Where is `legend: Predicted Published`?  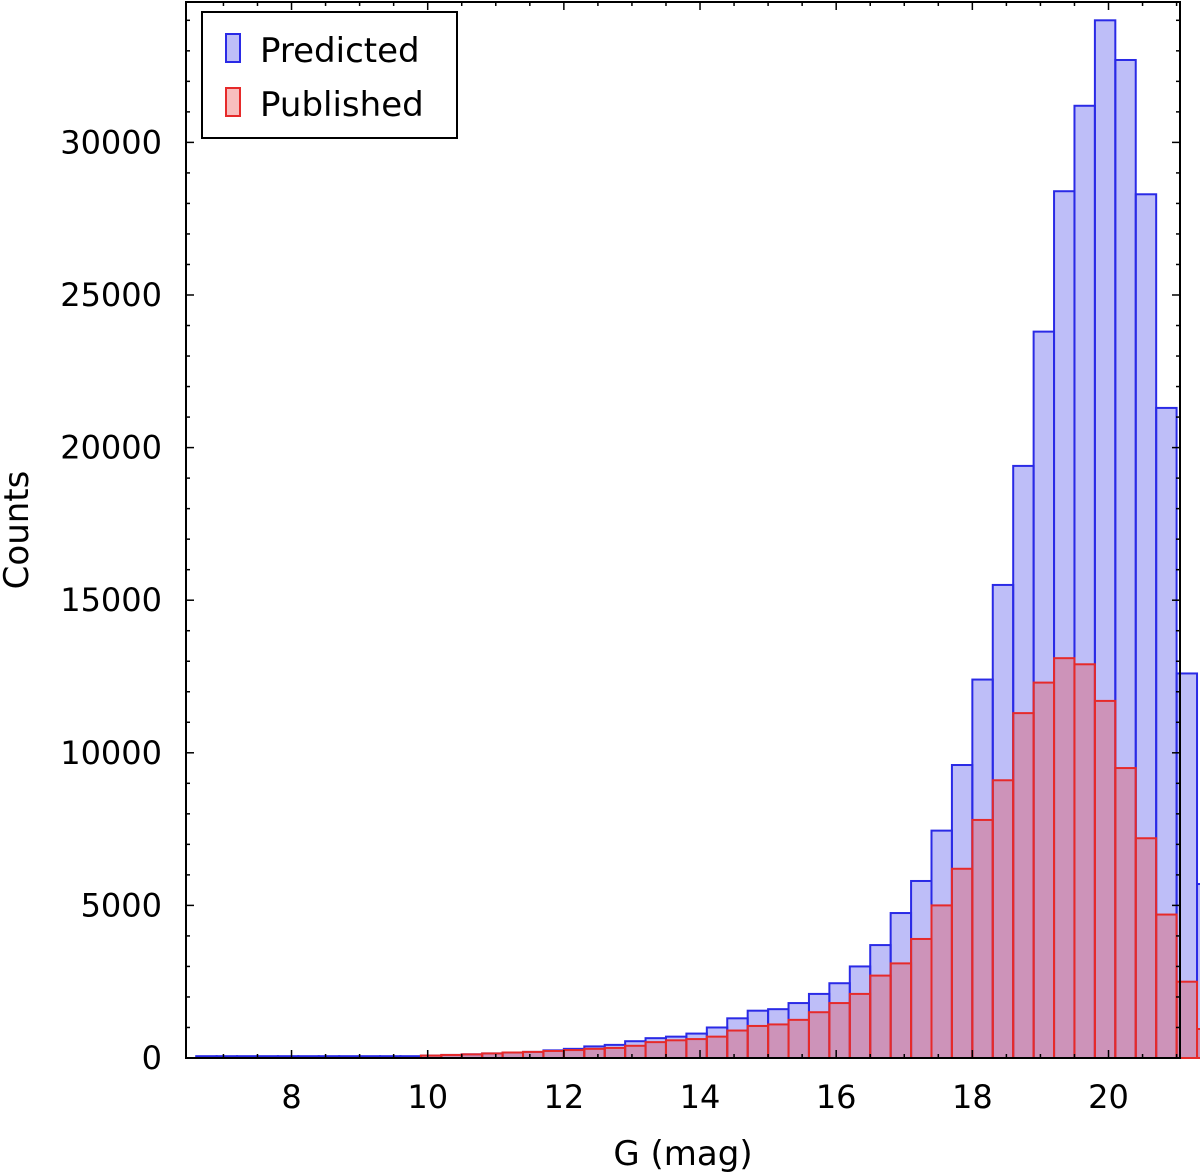 legend: Predicted Published is located at coordinates (329, 75).